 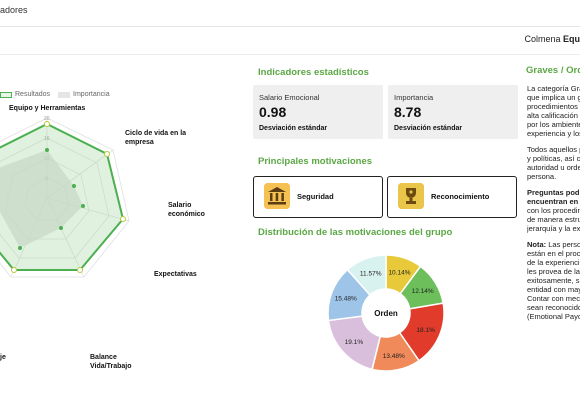 I want to click on results-points, so click(x=68, y=197).